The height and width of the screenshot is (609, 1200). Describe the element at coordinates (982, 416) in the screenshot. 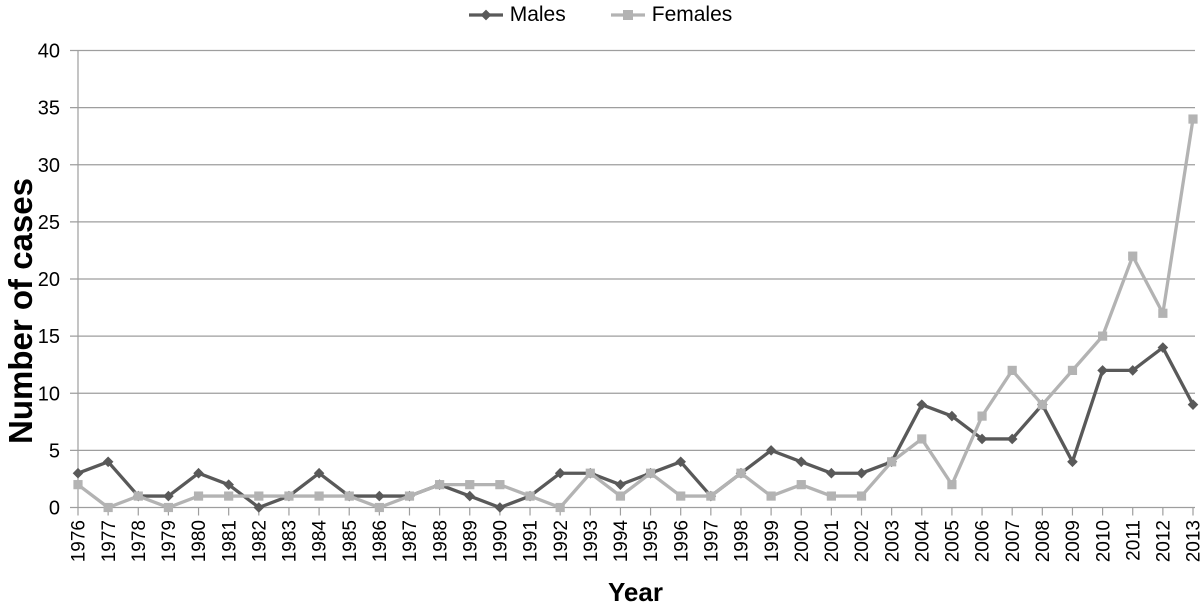

I see `females-point-2006` at that location.